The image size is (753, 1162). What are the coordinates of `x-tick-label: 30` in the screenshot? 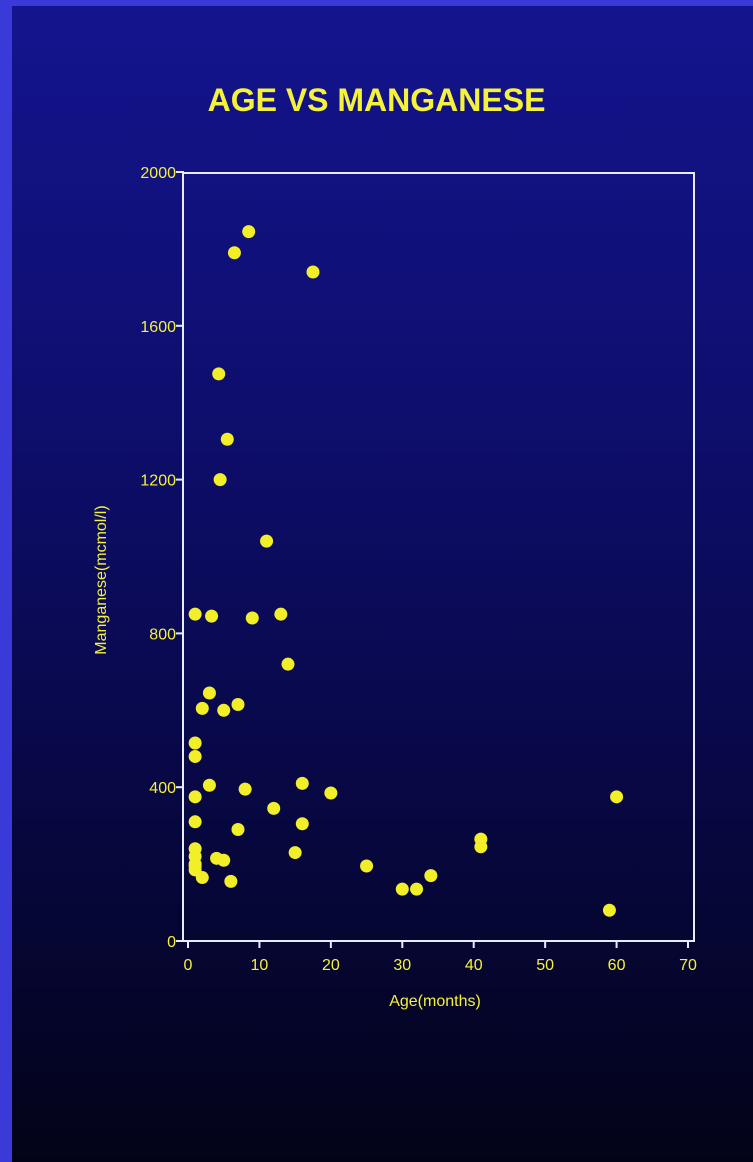 It's located at (402, 965).